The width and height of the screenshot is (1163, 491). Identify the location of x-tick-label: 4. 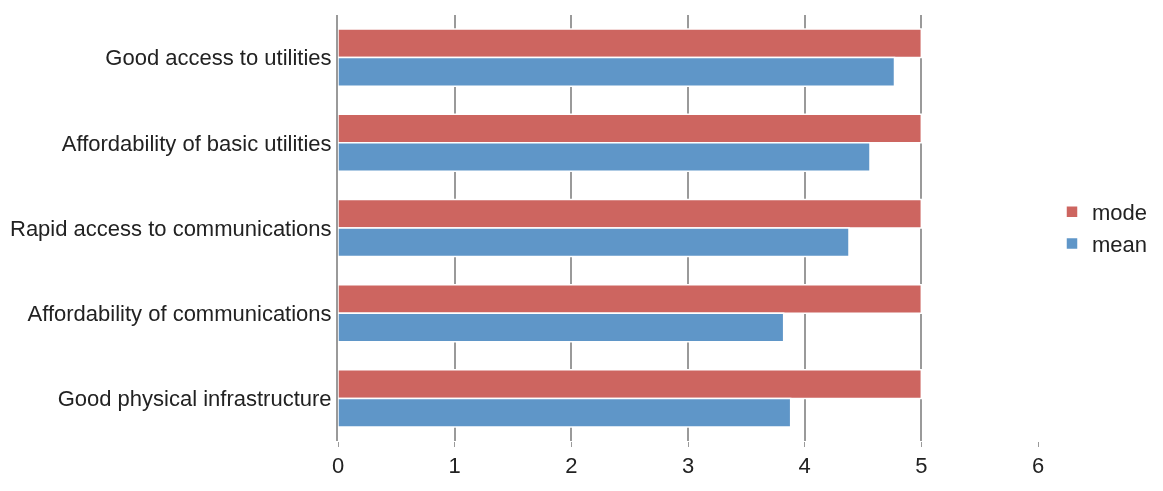
(804, 466).